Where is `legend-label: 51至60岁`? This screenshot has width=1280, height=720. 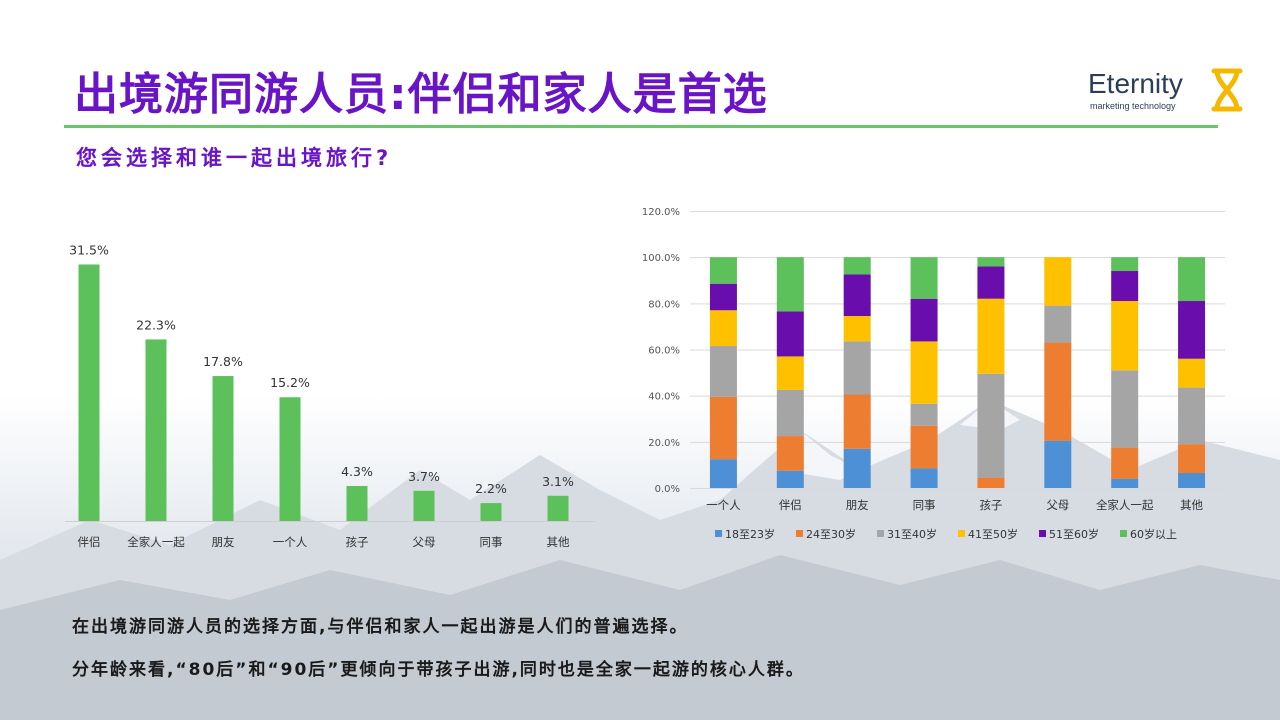 legend-label: 51至60岁 is located at coordinates (1074, 534).